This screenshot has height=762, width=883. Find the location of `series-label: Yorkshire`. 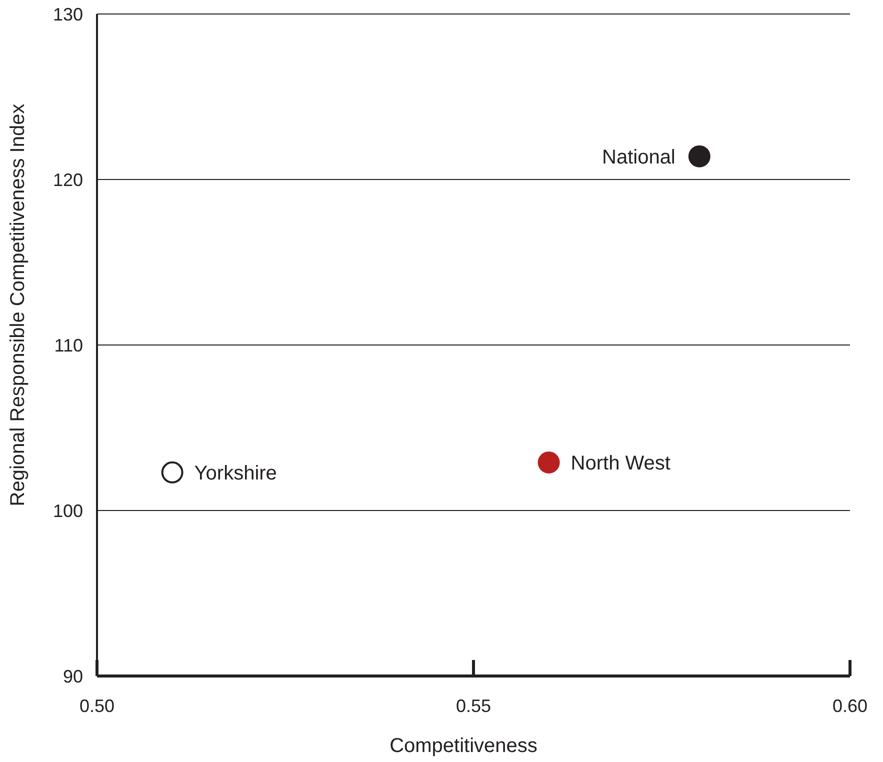

series-label: Yorkshire is located at coordinates (235, 473).